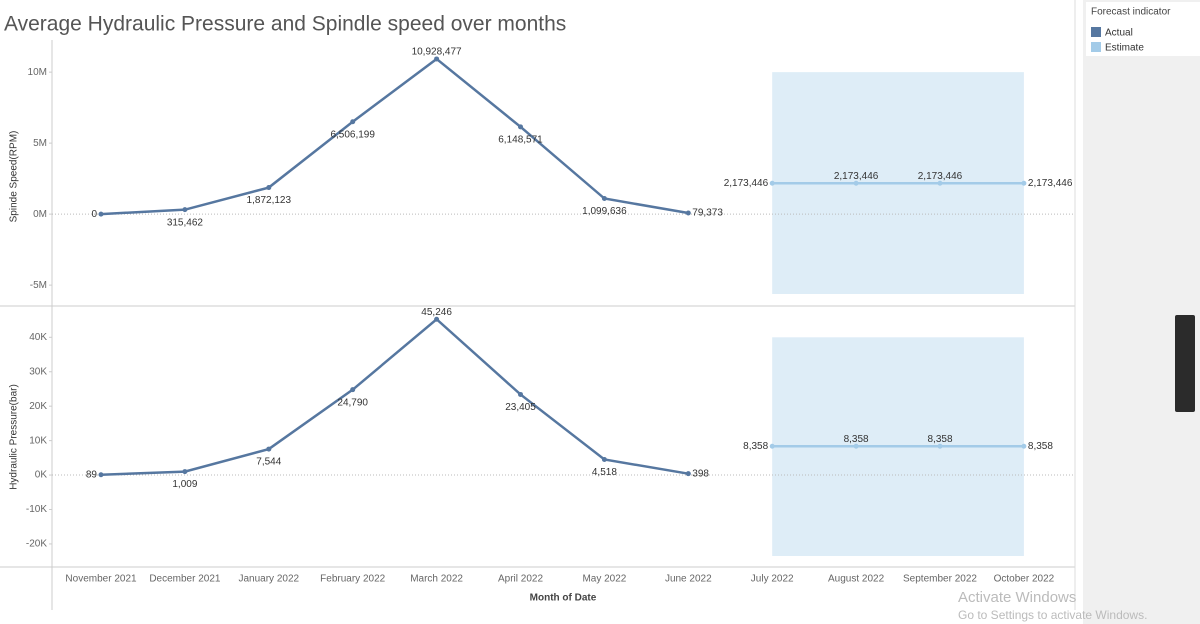  I want to click on data-label: 1,009, so click(184, 484).